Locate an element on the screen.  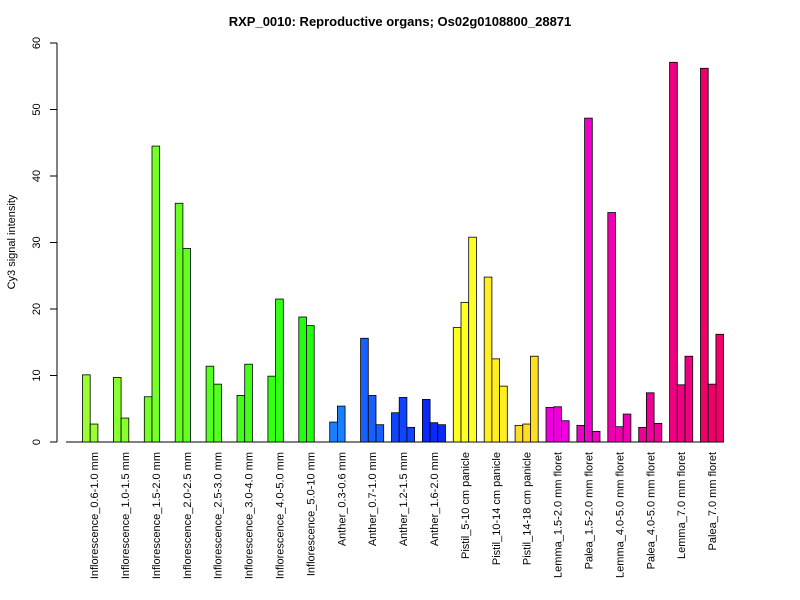
category-label: Inflorescence_1.5-2.0 mm is located at coordinates (157, 515).